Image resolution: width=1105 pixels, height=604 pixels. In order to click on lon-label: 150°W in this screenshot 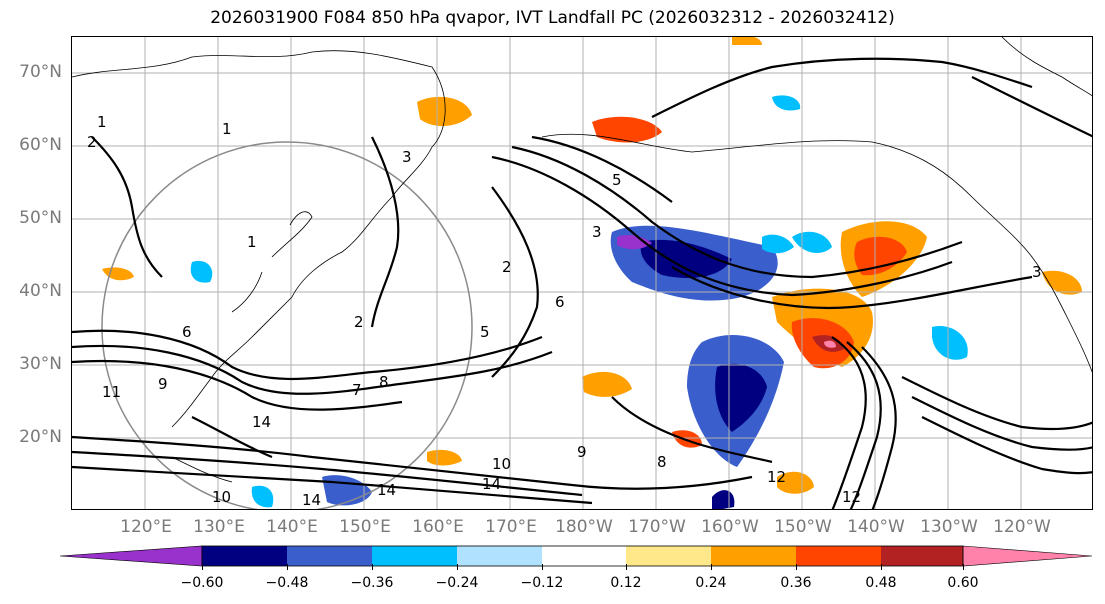, I will do `click(803, 527)`.